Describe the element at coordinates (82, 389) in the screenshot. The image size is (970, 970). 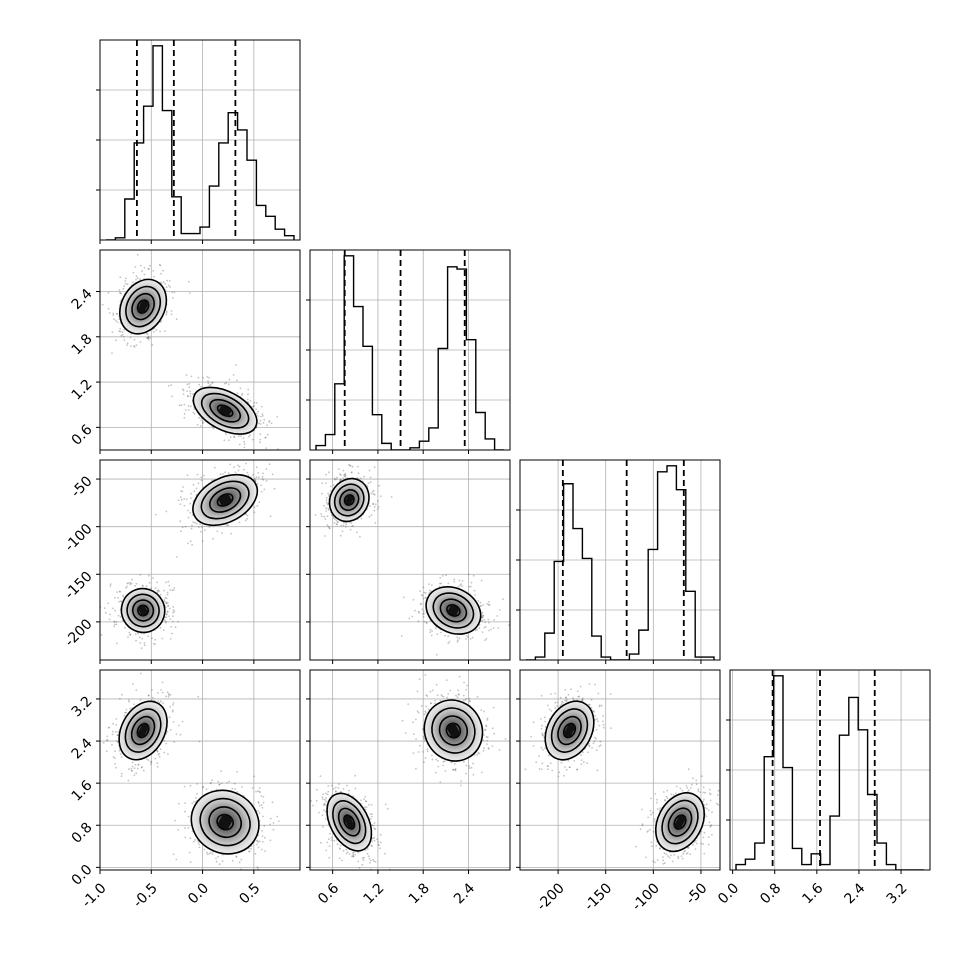
I see `y-tick-label: 1.2` at that location.